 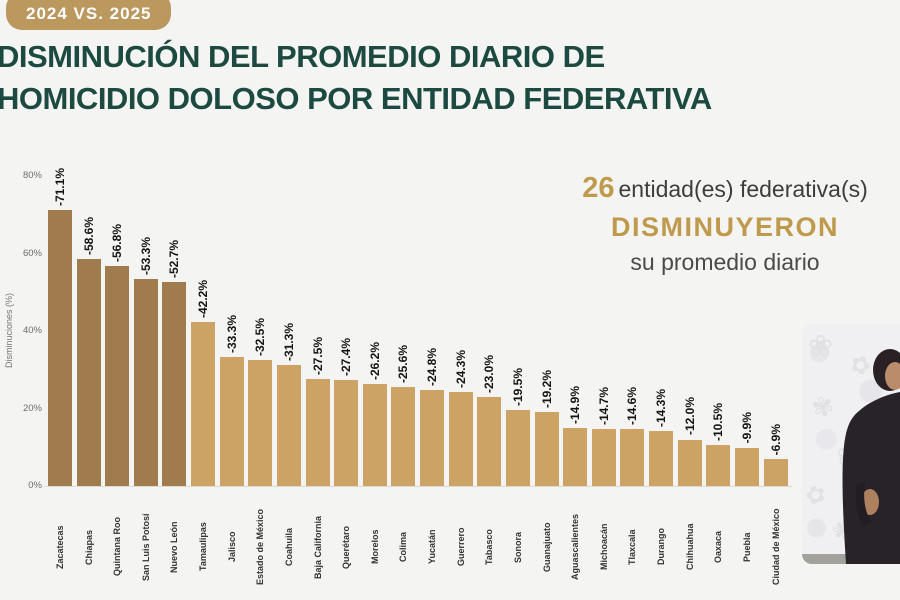 I want to click on page-title-line1: DISMINUCIÓN DEL PROMEDIO DIARIO DE, so click(x=302, y=56).